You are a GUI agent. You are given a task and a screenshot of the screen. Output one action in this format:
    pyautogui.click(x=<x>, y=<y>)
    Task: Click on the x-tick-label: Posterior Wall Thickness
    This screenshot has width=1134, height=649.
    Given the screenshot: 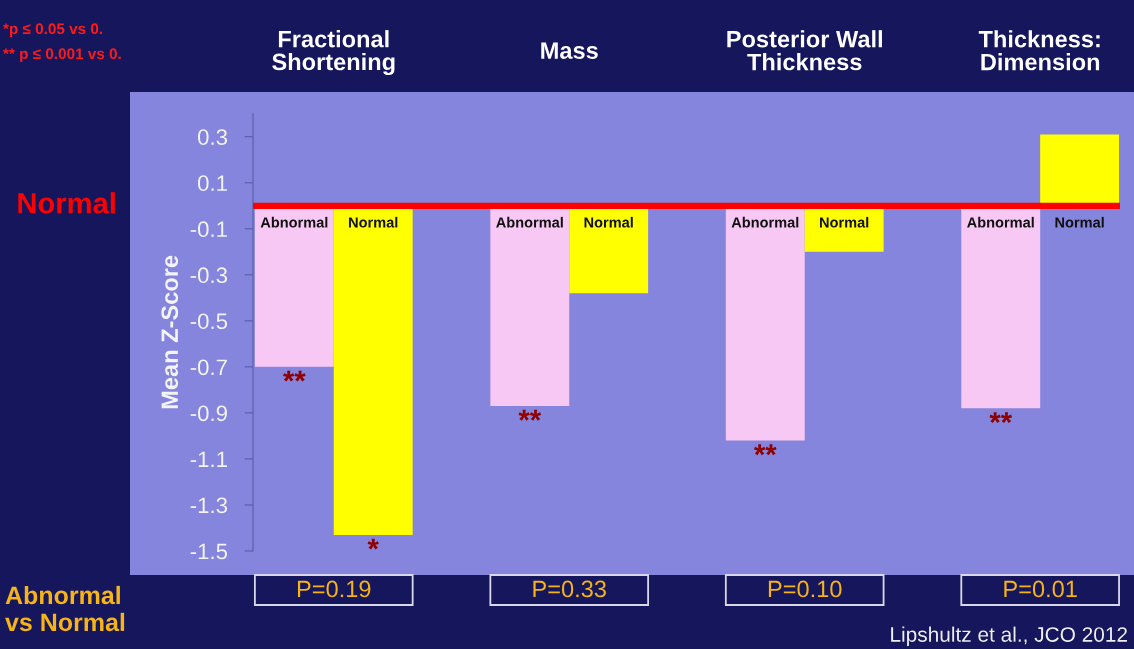 What is the action you would take?
    pyautogui.click(x=804, y=50)
    